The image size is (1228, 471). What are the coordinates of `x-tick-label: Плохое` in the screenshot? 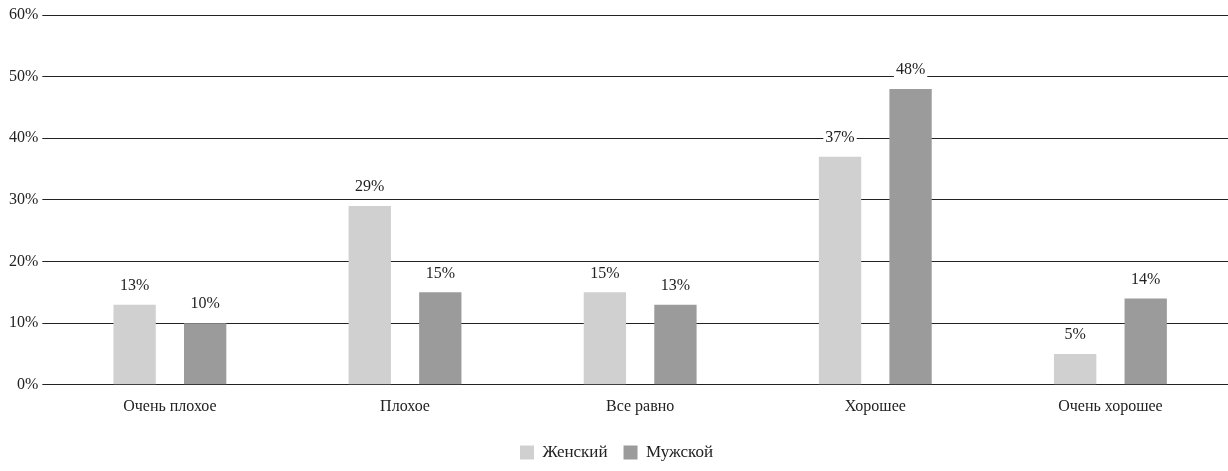 It's located at (405, 405).